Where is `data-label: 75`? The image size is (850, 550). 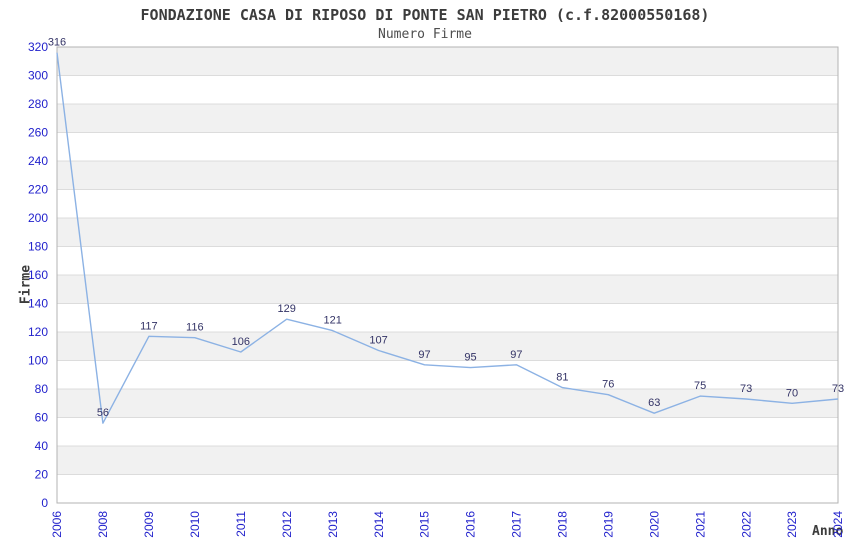
data-label: 75 is located at coordinates (700, 386).